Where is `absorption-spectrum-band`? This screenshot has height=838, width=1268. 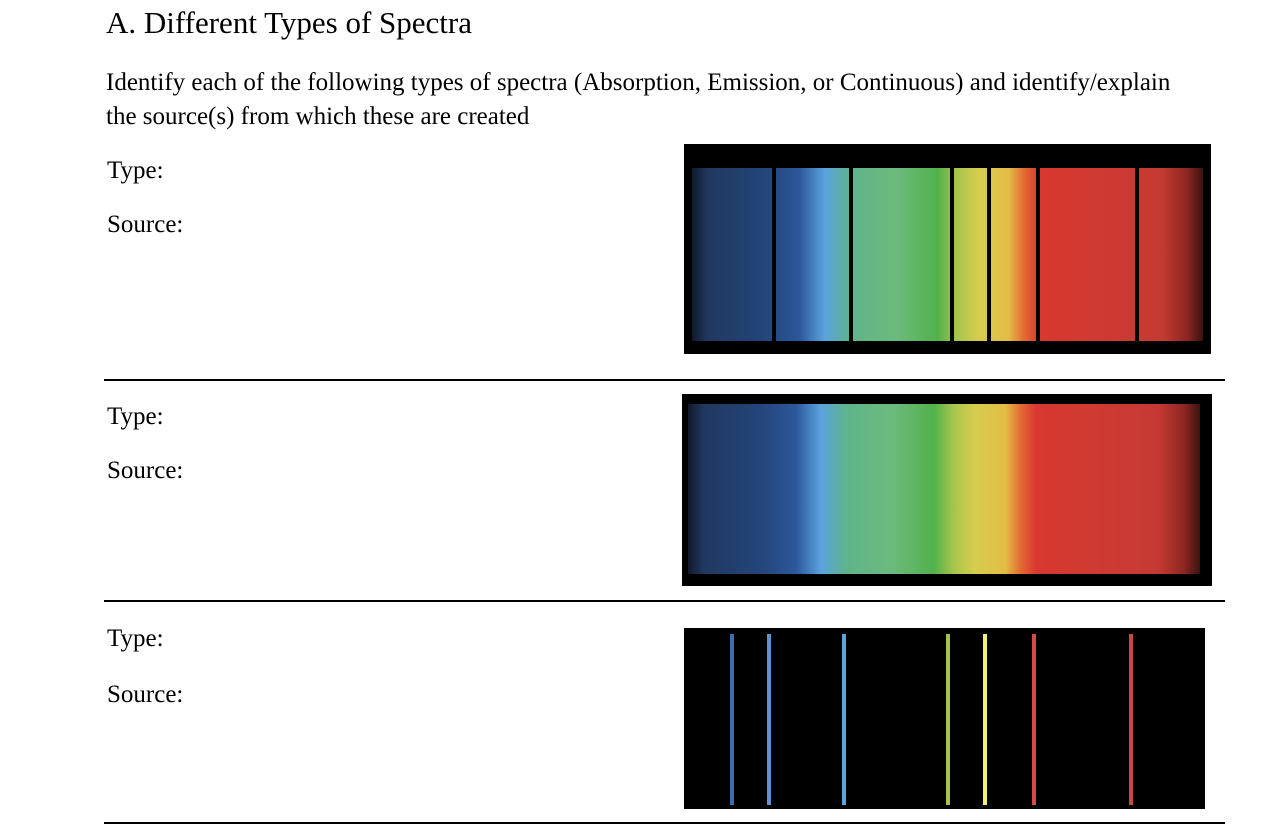 absorption-spectrum-band is located at coordinates (947, 254).